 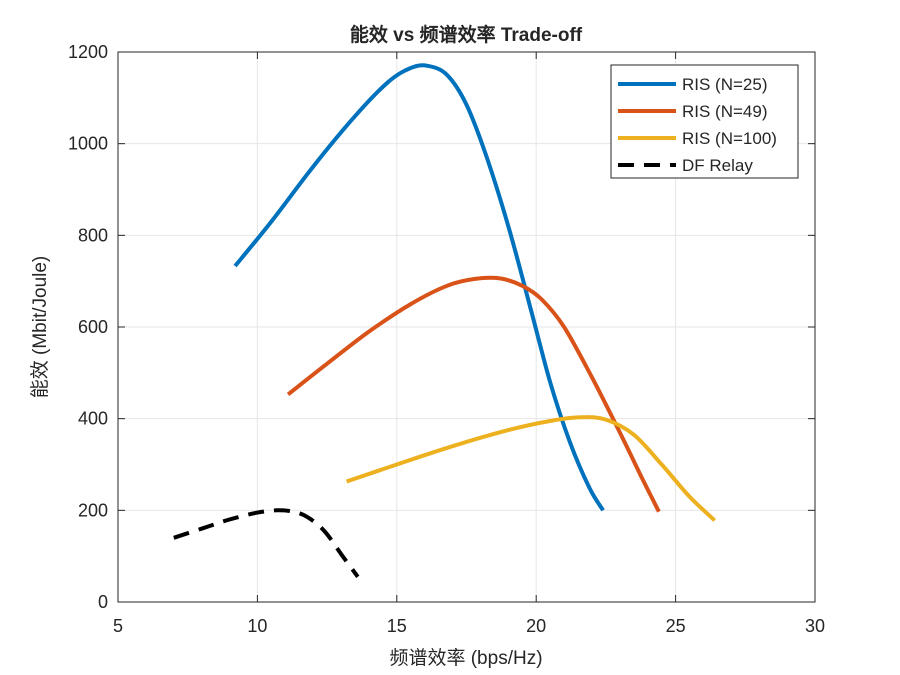 I want to click on x-tick-label: 25, so click(x=676, y=626).